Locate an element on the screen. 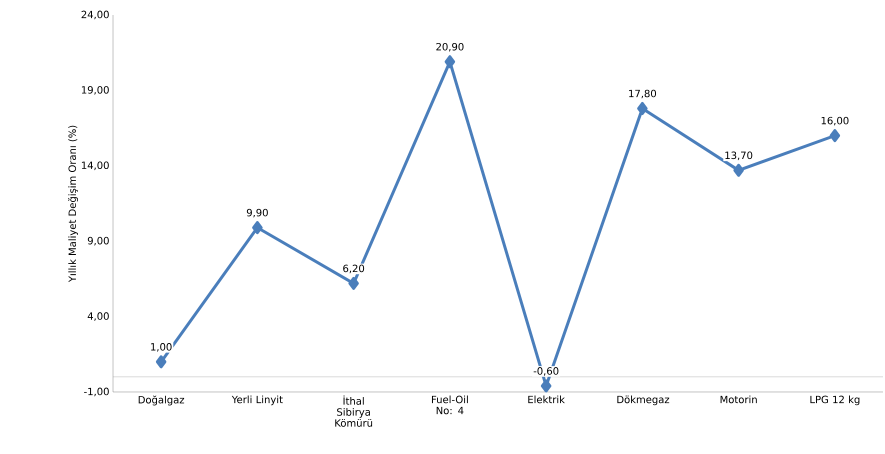  data-label: 17,80 is located at coordinates (642, 94).